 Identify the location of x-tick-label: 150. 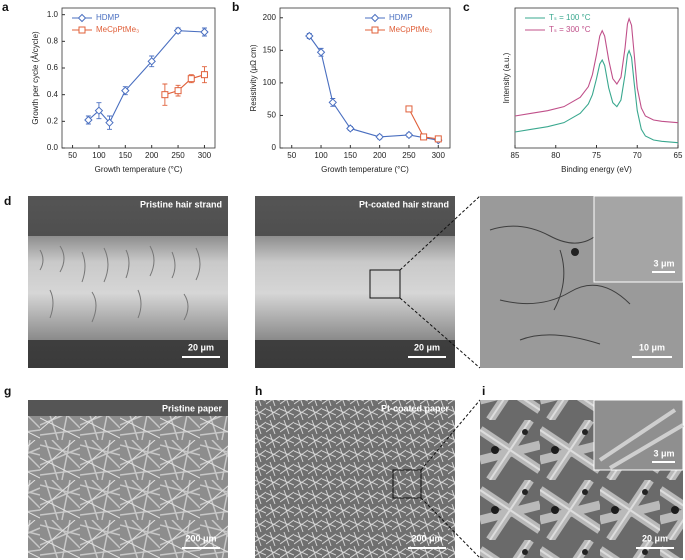
(351, 155).